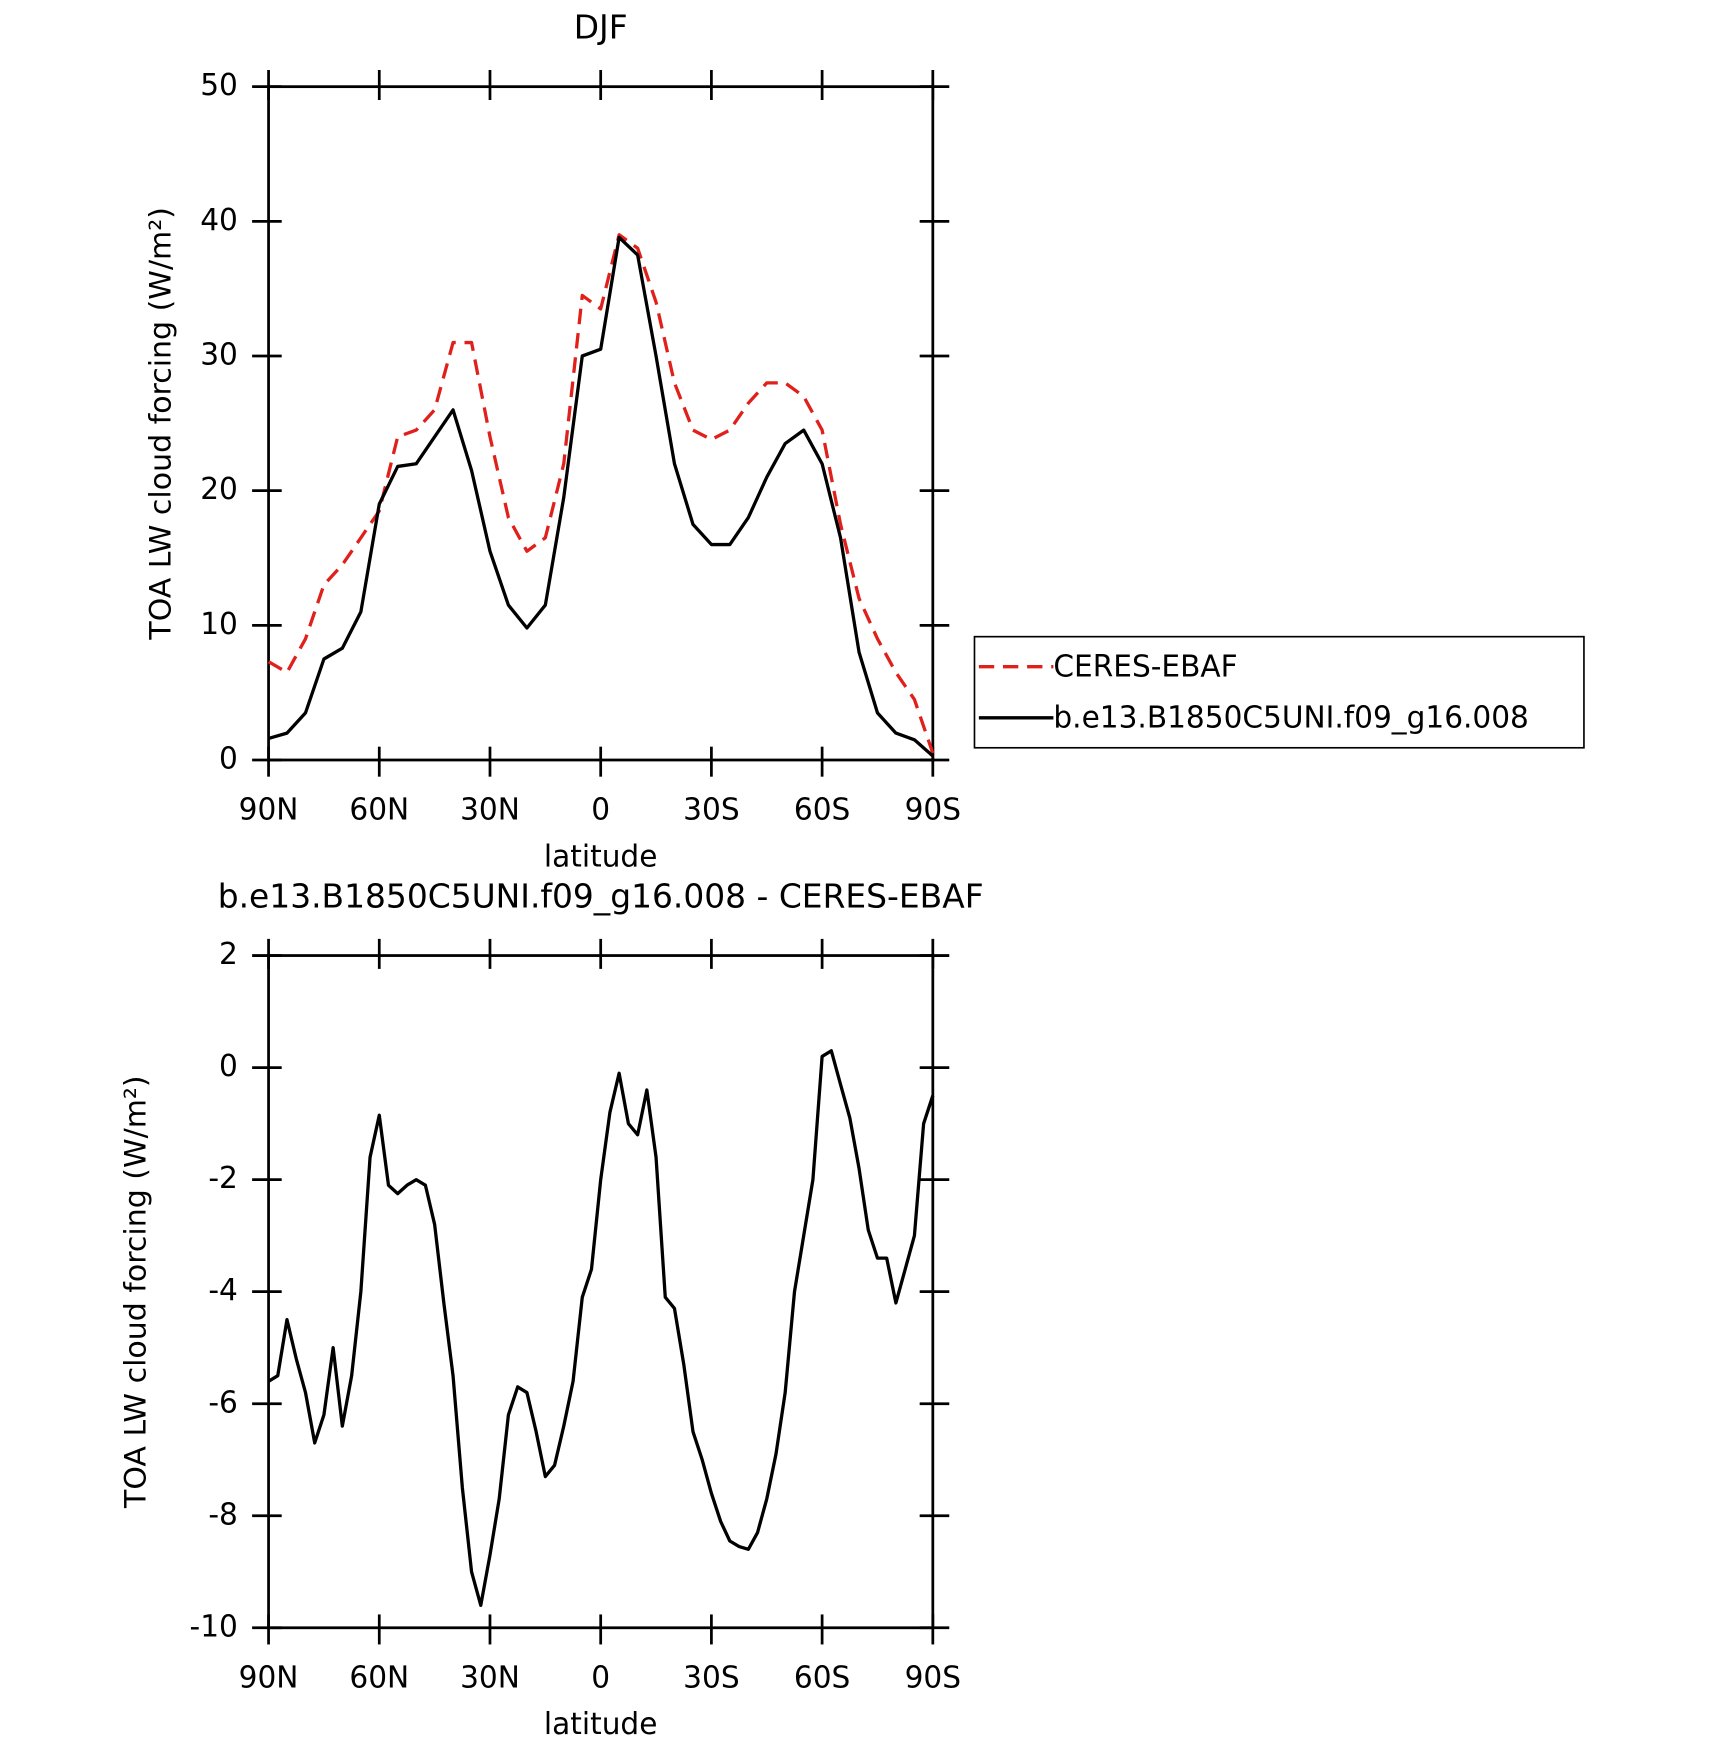 The height and width of the screenshot is (1740, 1710). What do you see at coordinates (219, 220) in the screenshot?
I see `y-tick-label: 40` at bounding box center [219, 220].